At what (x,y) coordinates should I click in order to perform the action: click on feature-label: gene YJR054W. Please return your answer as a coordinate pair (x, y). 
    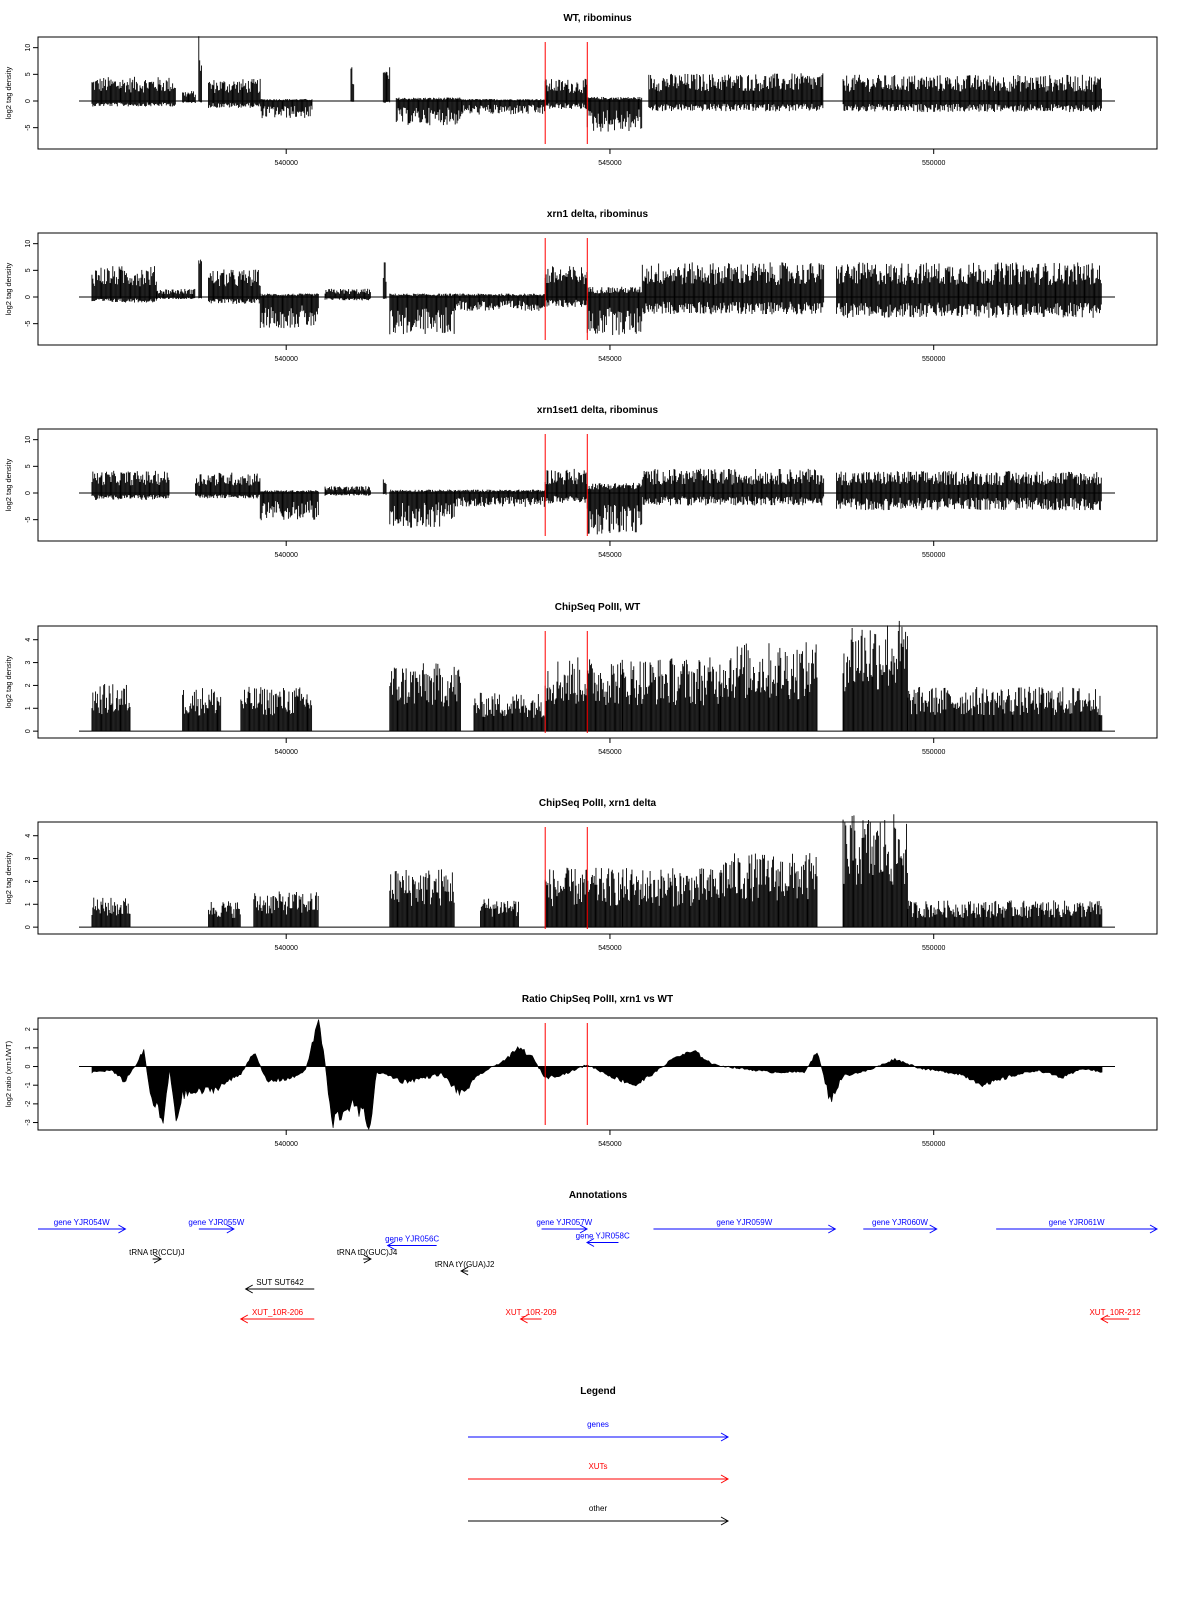
    Looking at the image, I should click on (82, 1222).